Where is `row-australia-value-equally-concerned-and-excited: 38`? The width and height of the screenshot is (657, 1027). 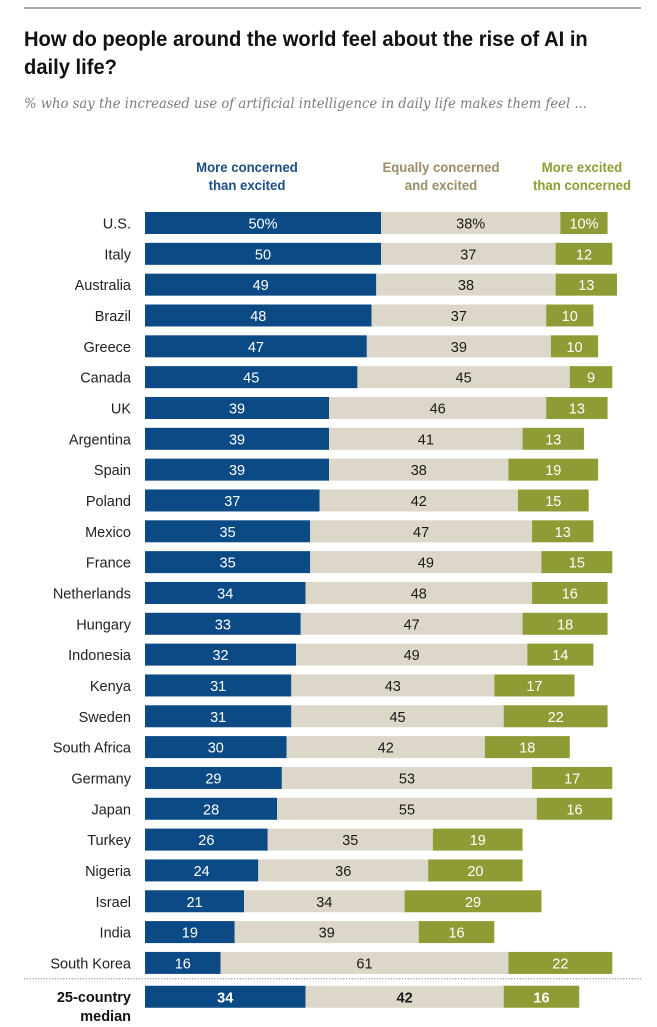 row-australia-value-equally-concerned-and-excited: 38 is located at coordinates (466, 286).